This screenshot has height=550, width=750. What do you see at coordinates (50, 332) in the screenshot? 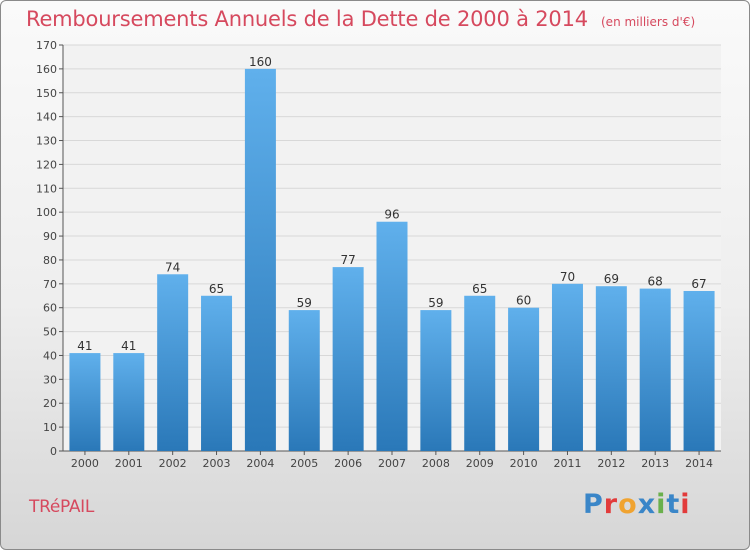
I see `y-tick-label: 50` at bounding box center [50, 332].